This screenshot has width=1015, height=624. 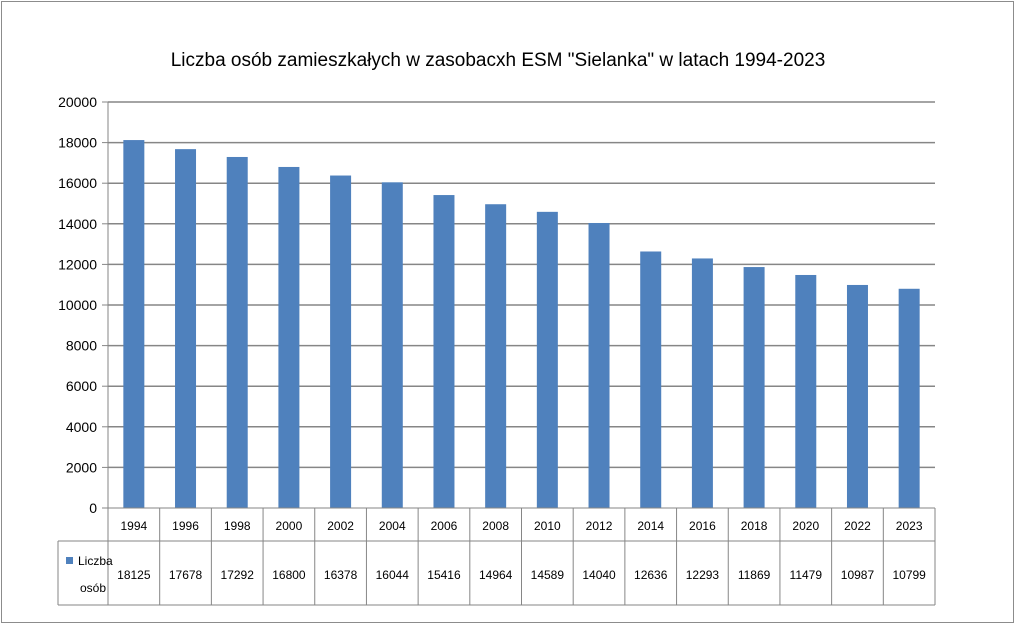 I want to click on data-label: 14040, so click(x=599, y=575).